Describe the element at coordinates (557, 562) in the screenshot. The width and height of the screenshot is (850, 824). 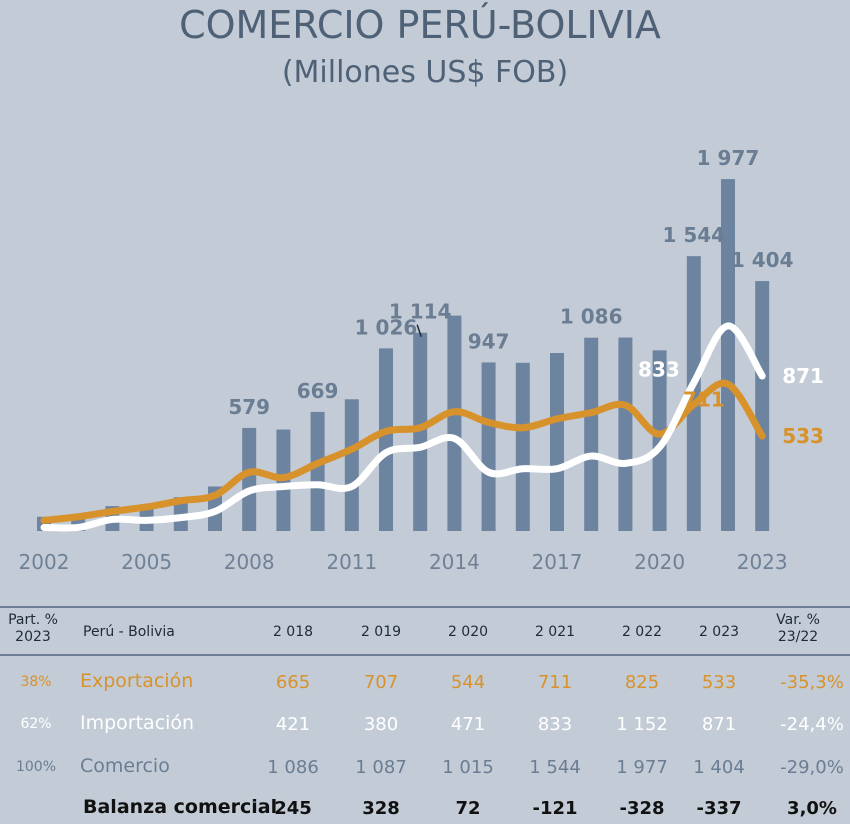
I see `x-tick-2017: 2017` at that location.